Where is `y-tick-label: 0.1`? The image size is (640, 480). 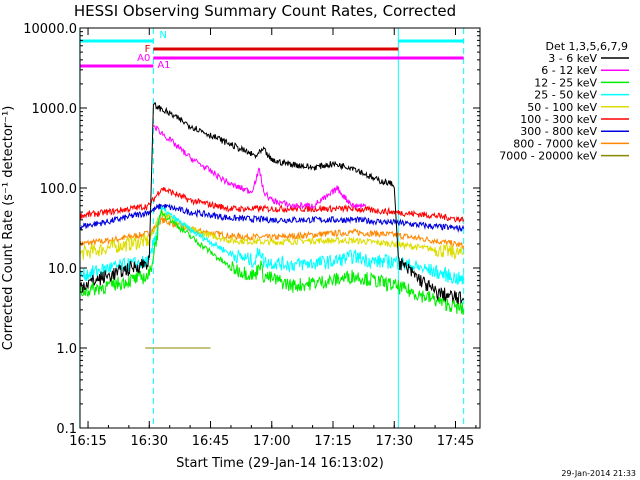
y-tick-label: 0.1 is located at coordinates (66, 429).